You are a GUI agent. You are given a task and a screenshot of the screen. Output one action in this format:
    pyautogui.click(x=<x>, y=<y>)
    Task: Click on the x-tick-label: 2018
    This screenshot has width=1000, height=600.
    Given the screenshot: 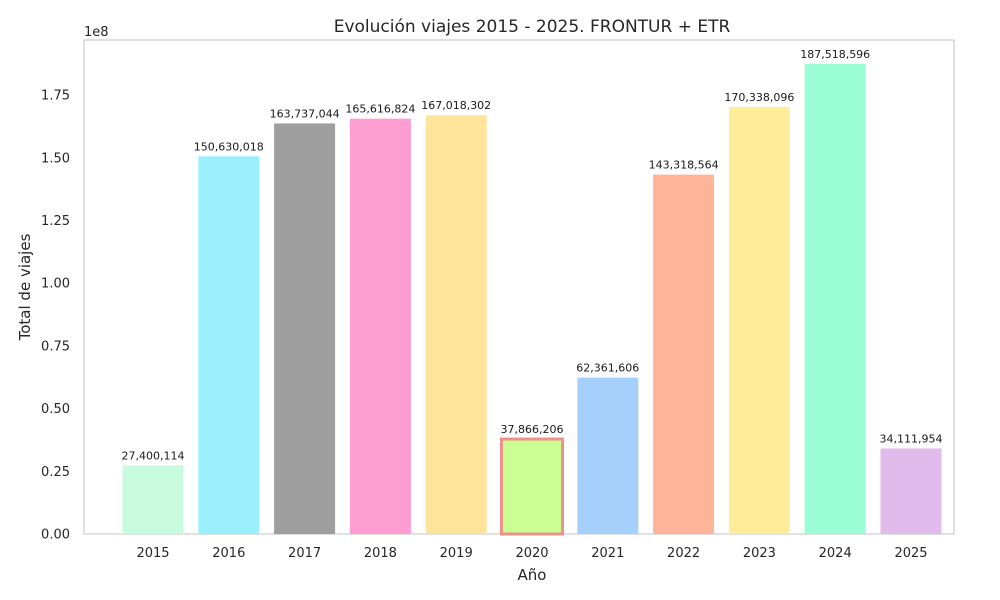 What is the action you would take?
    pyautogui.click(x=380, y=553)
    